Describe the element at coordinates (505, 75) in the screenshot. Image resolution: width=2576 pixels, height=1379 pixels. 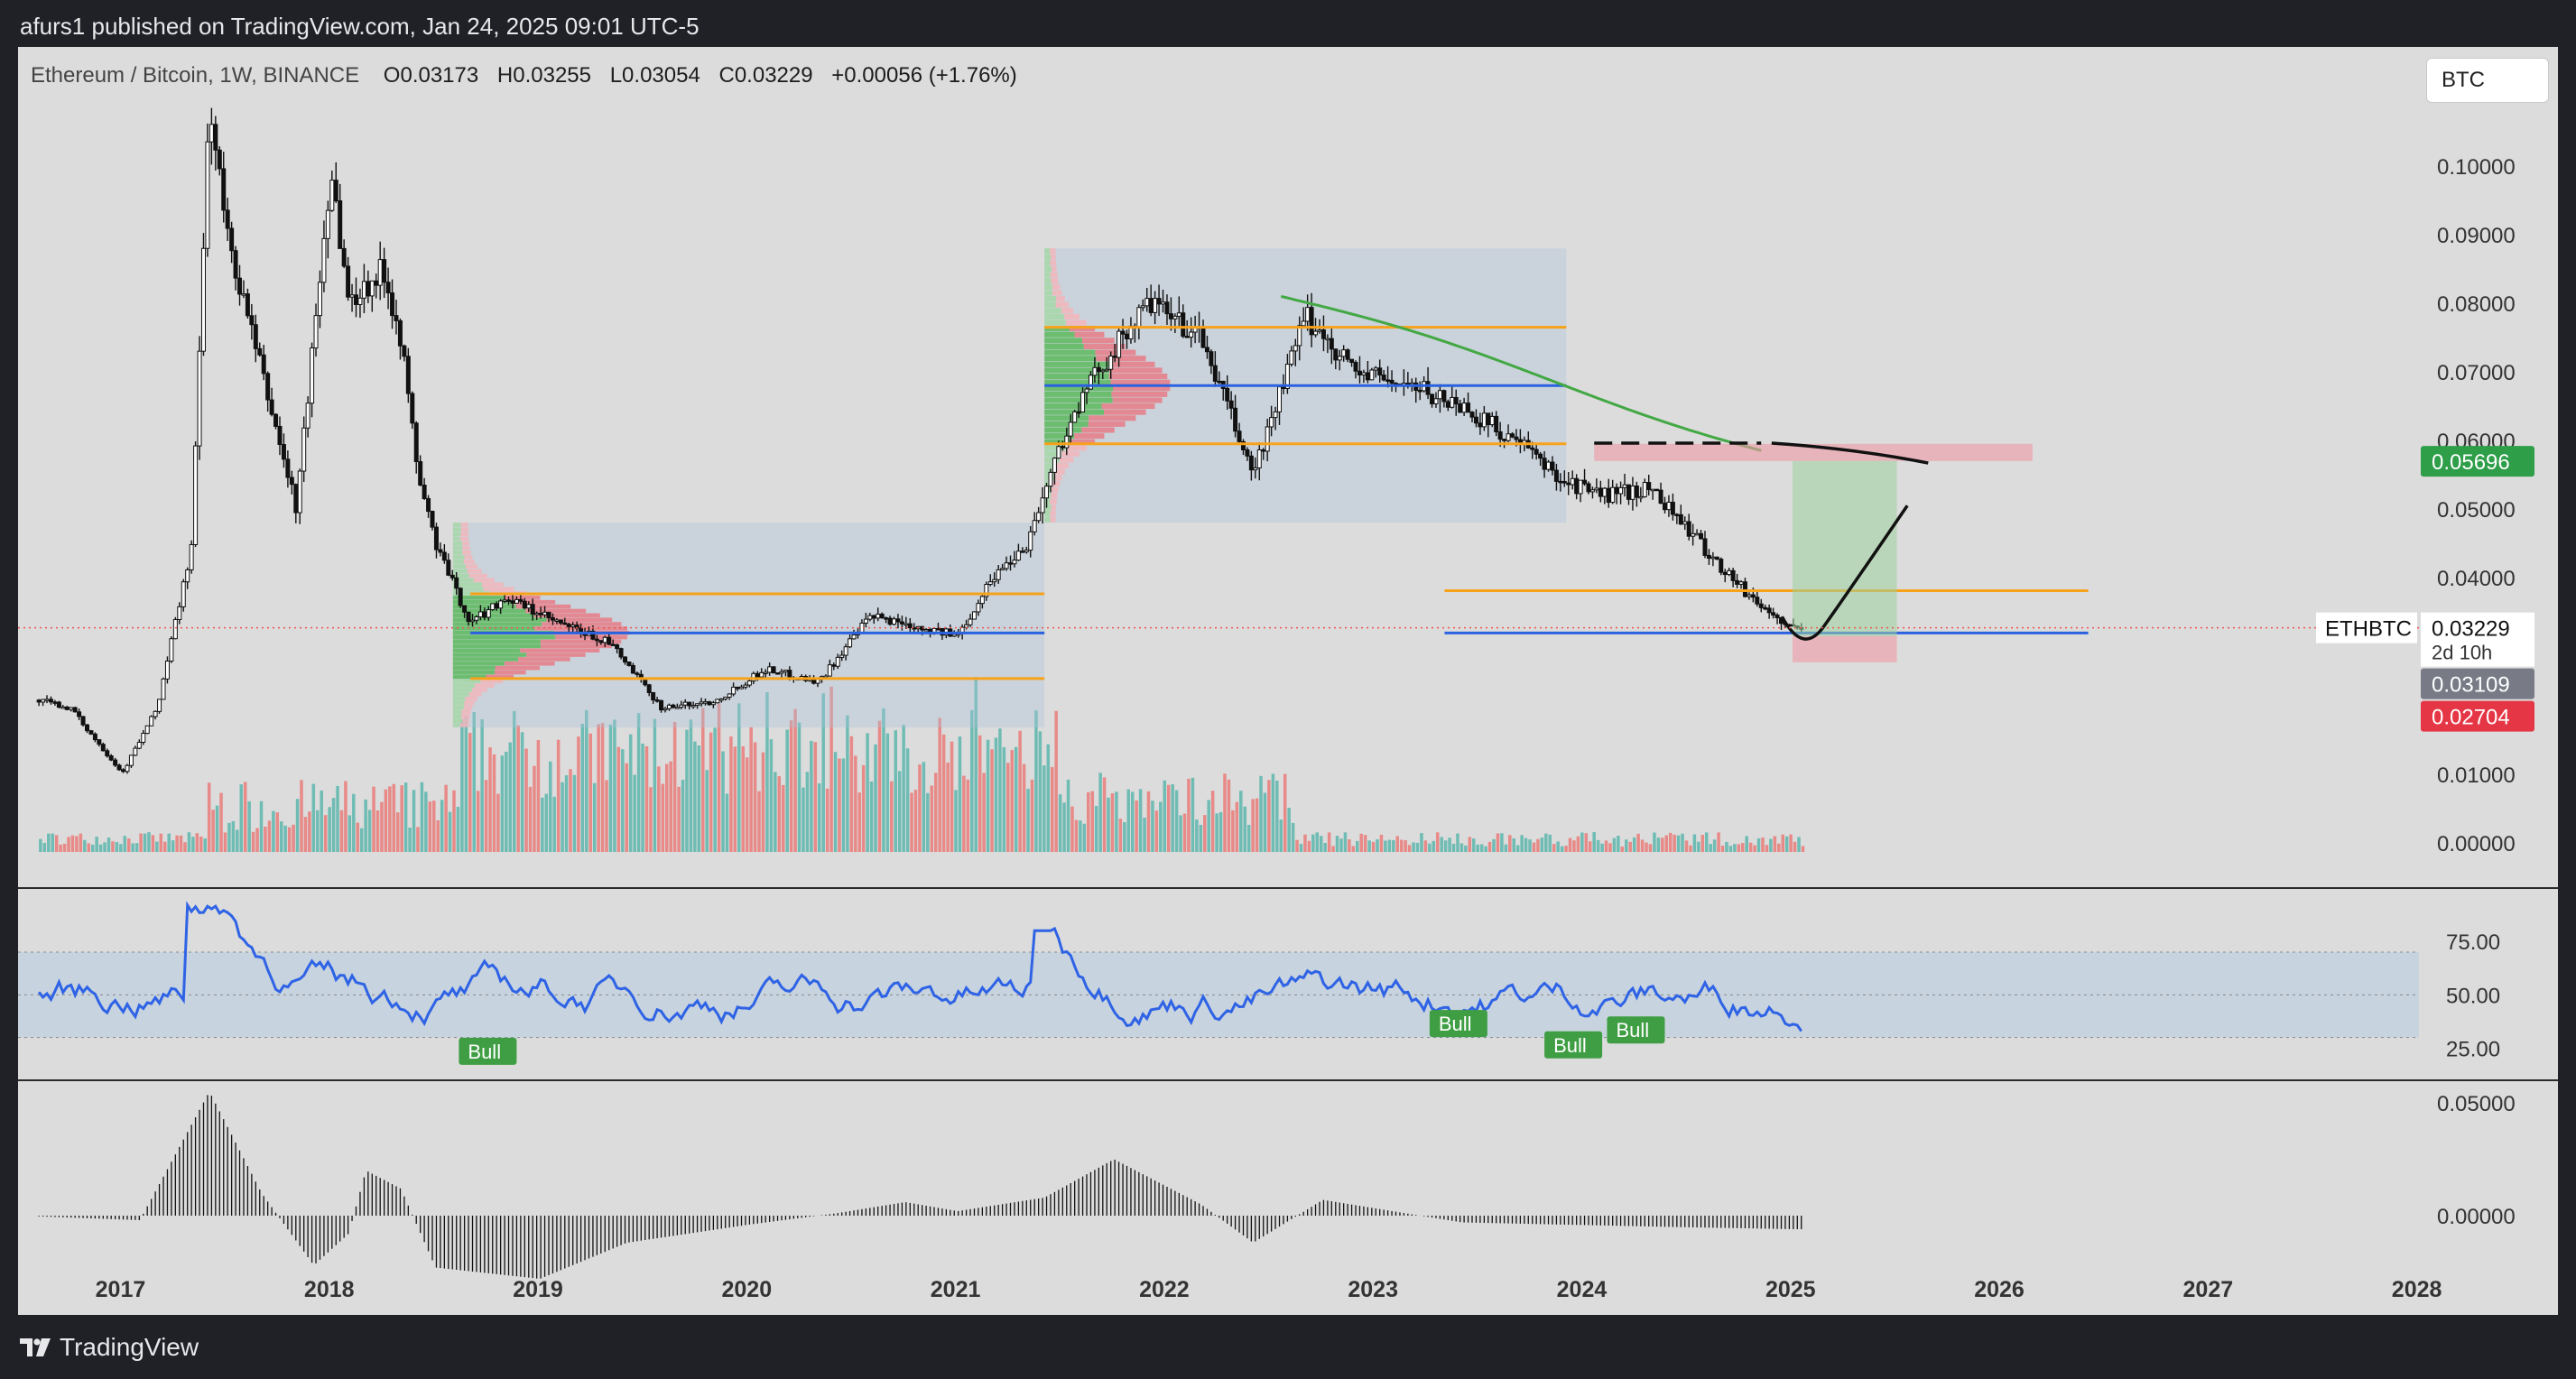
I see `legend-high-label: H` at that location.